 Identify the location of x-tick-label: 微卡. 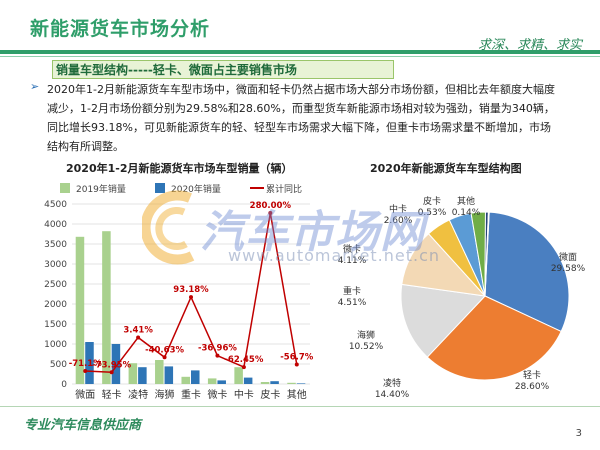
(217, 394).